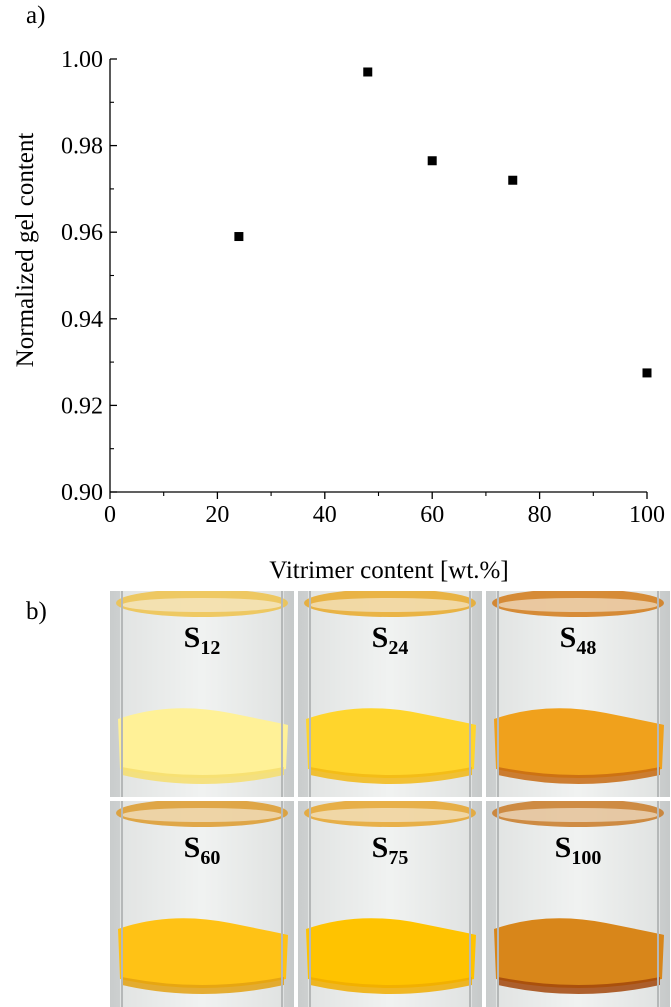 The image size is (671, 1007). What do you see at coordinates (82, 320) in the screenshot?
I see `y-tick-label: 0.94` at bounding box center [82, 320].